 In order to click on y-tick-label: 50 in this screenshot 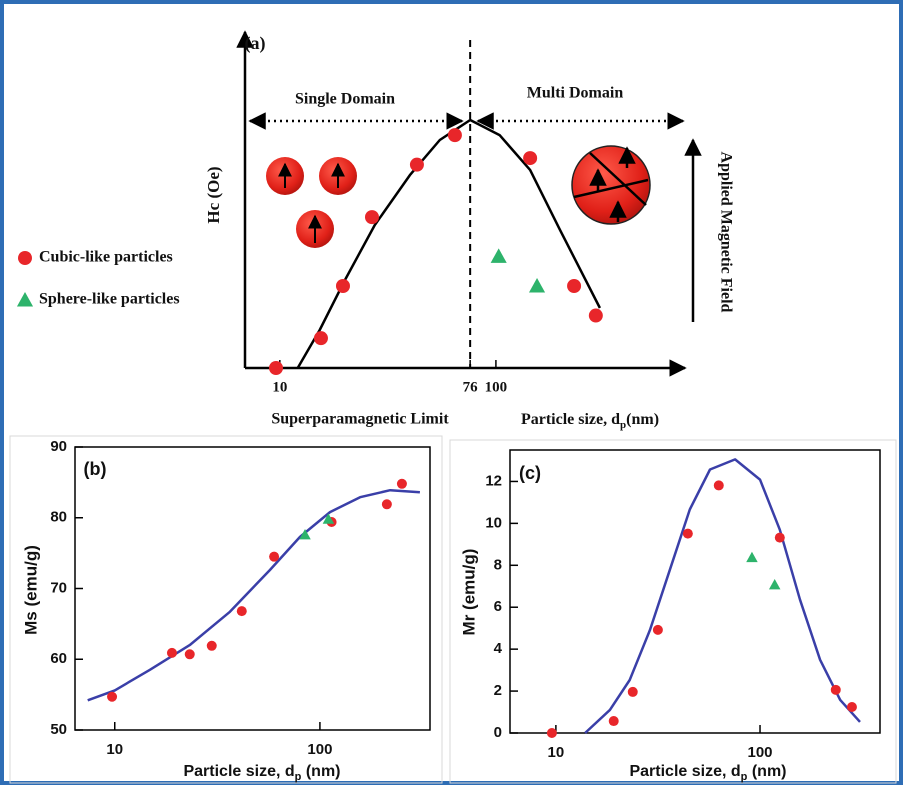, I will do `click(58, 729)`.